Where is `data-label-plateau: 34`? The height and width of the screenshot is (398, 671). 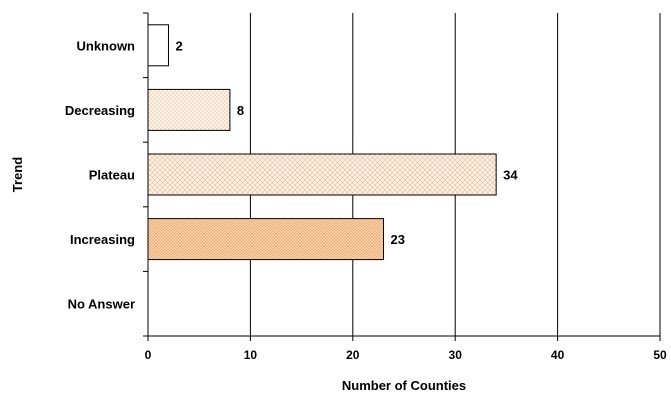 data-label-plateau: 34 is located at coordinates (510, 175).